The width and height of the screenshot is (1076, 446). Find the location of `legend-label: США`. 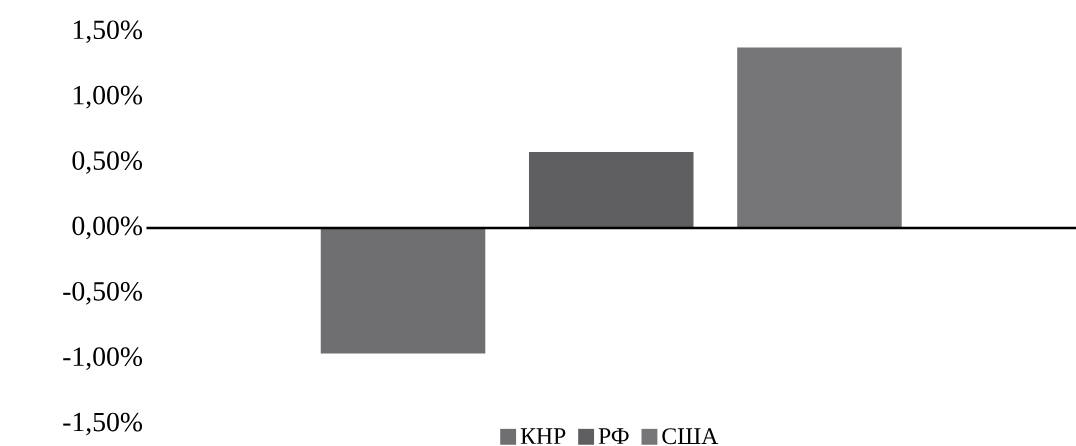

legend-label: США is located at coordinates (690, 436).